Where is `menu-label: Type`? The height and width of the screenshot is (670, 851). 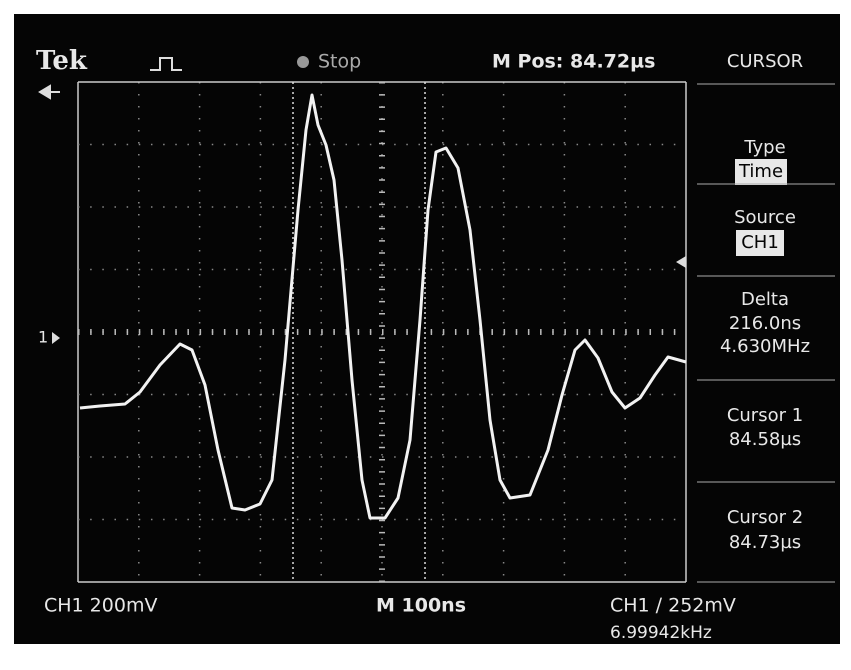 menu-label: Type is located at coordinates (764, 147).